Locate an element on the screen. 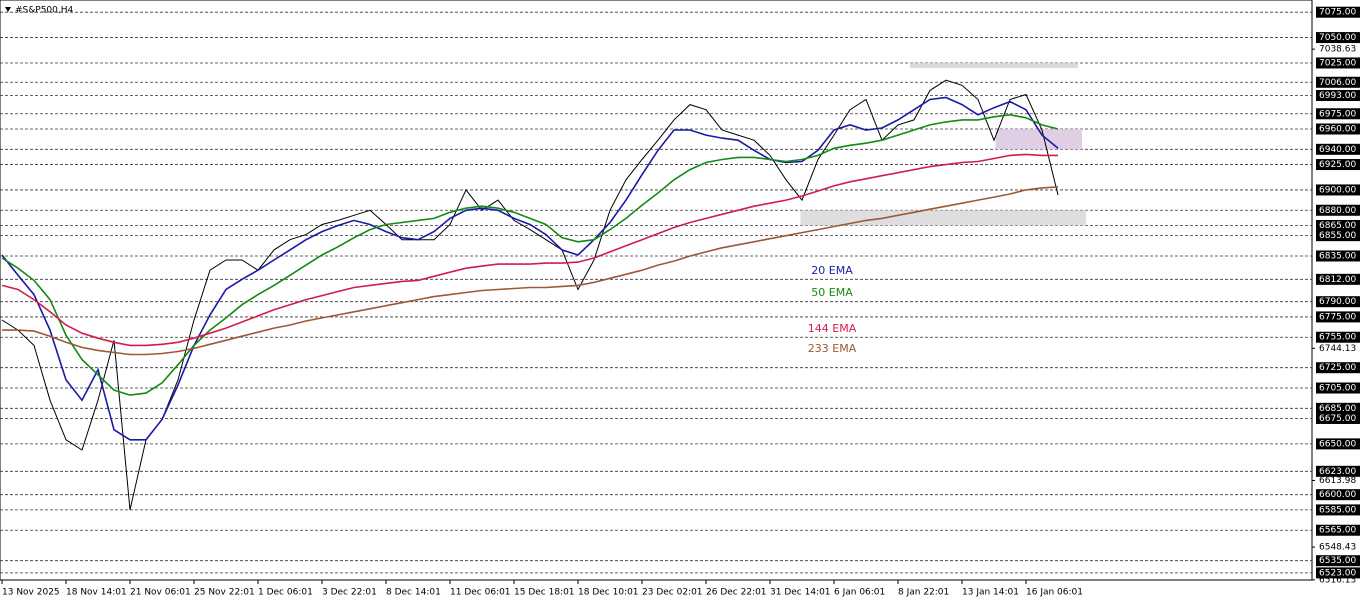 This screenshot has height=603, width=1362. level-label: 6960.00 is located at coordinates (1337, 130).